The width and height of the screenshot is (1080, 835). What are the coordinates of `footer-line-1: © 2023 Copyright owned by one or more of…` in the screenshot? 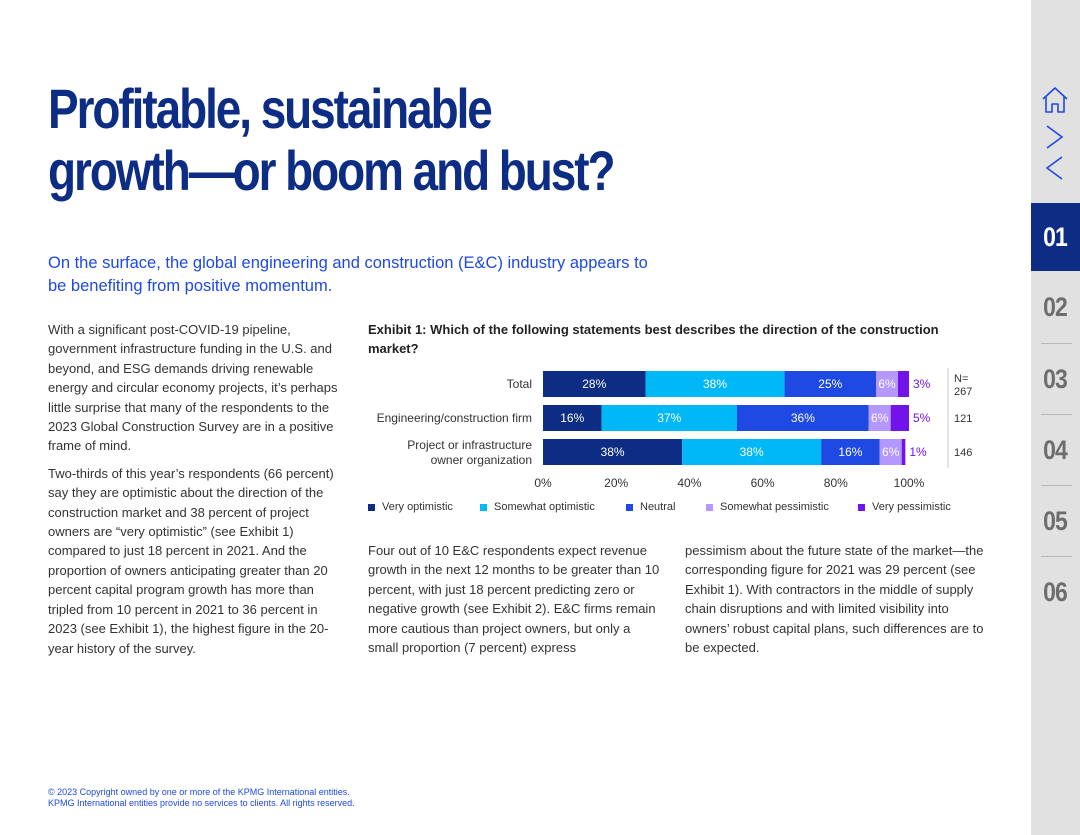 It's located at (199, 792).